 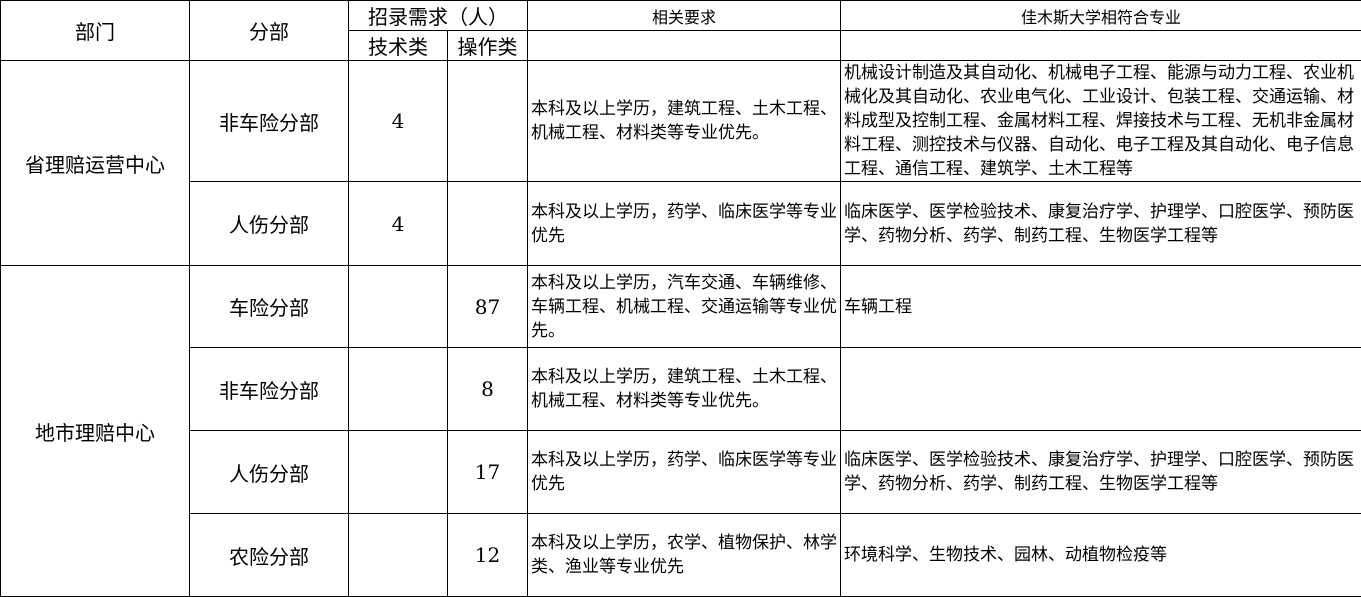 What do you see at coordinates (269, 307) in the screenshot?
I see `branch-cell: 车险分部` at bounding box center [269, 307].